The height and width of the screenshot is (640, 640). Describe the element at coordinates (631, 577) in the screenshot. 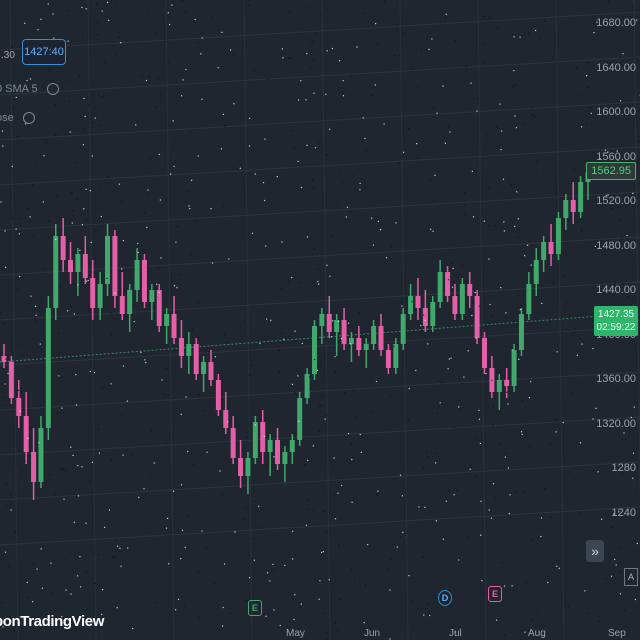

I see `auto-scale-button: A` at that location.